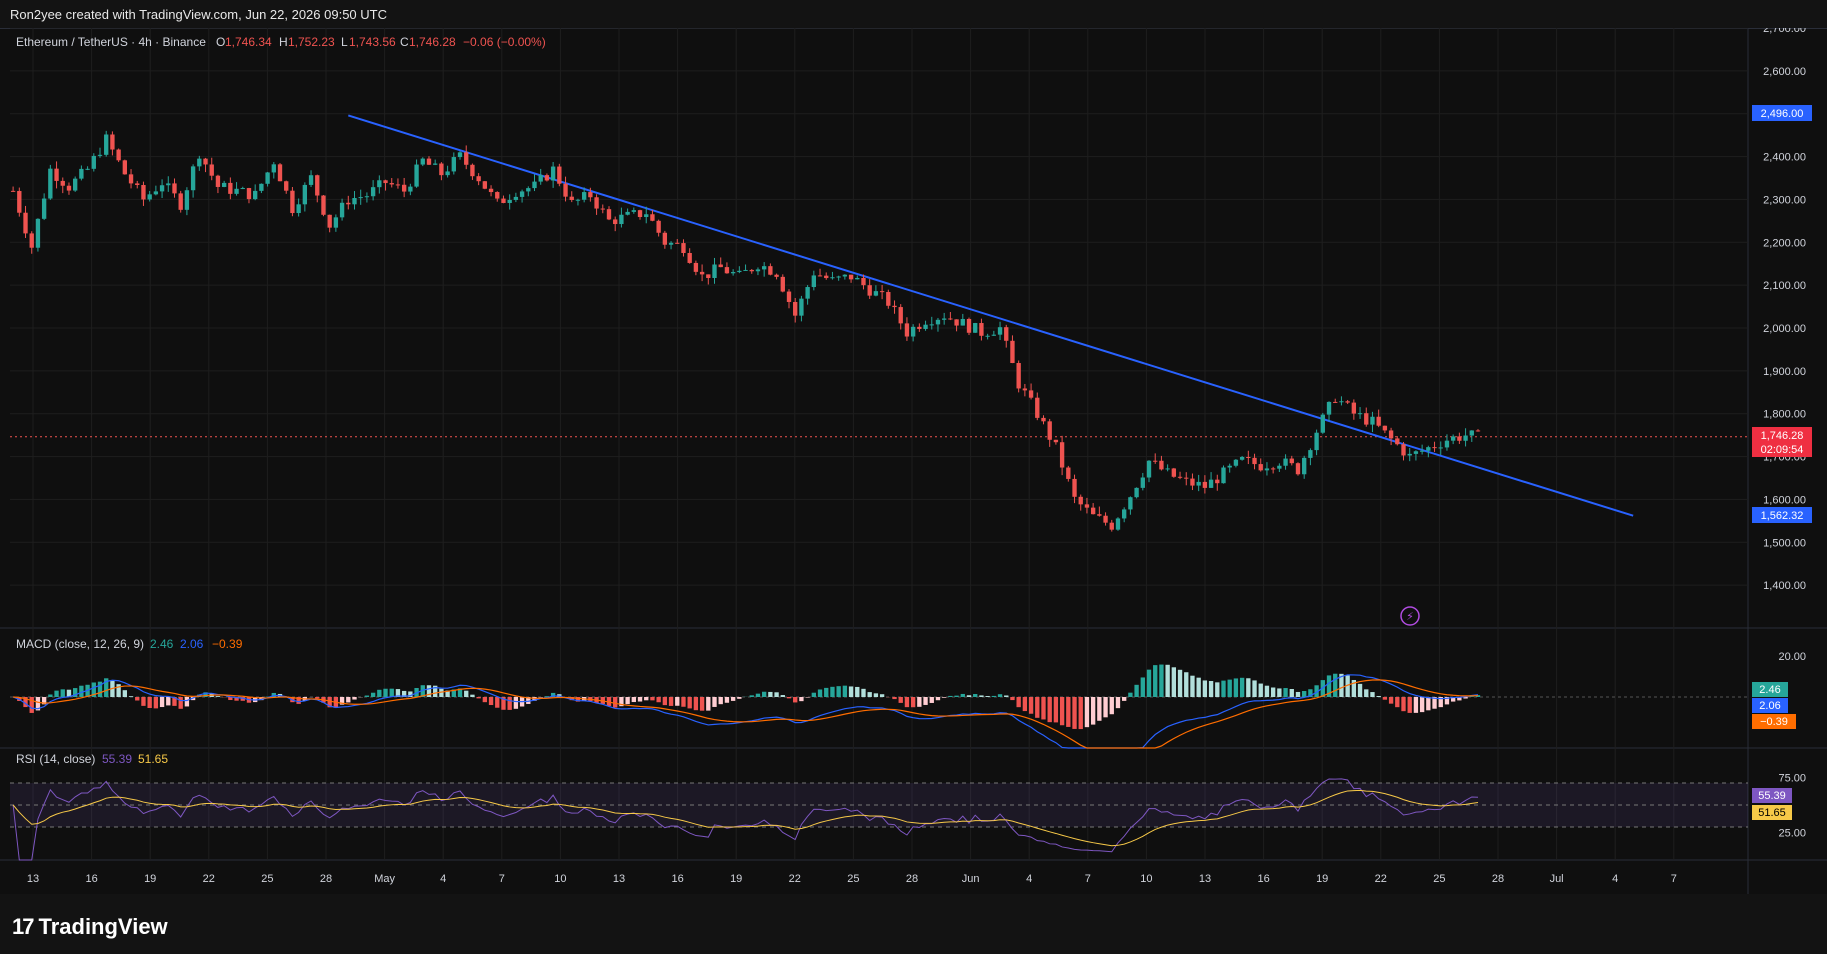 This screenshot has width=1827, height=954. What do you see at coordinates (150, 879) in the screenshot?
I see `time-tick-label: 19` at bounding box center [150, 879].